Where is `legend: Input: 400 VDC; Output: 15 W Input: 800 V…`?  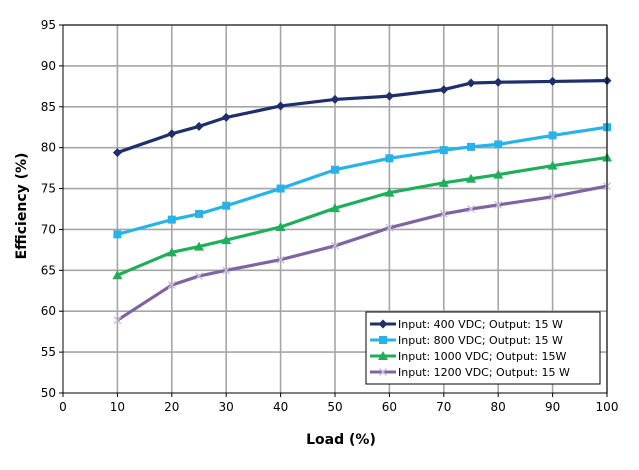
legend: Input: 400 VDC; Output: 15 W Input: 800 V… is located at coordinates (483, 348).